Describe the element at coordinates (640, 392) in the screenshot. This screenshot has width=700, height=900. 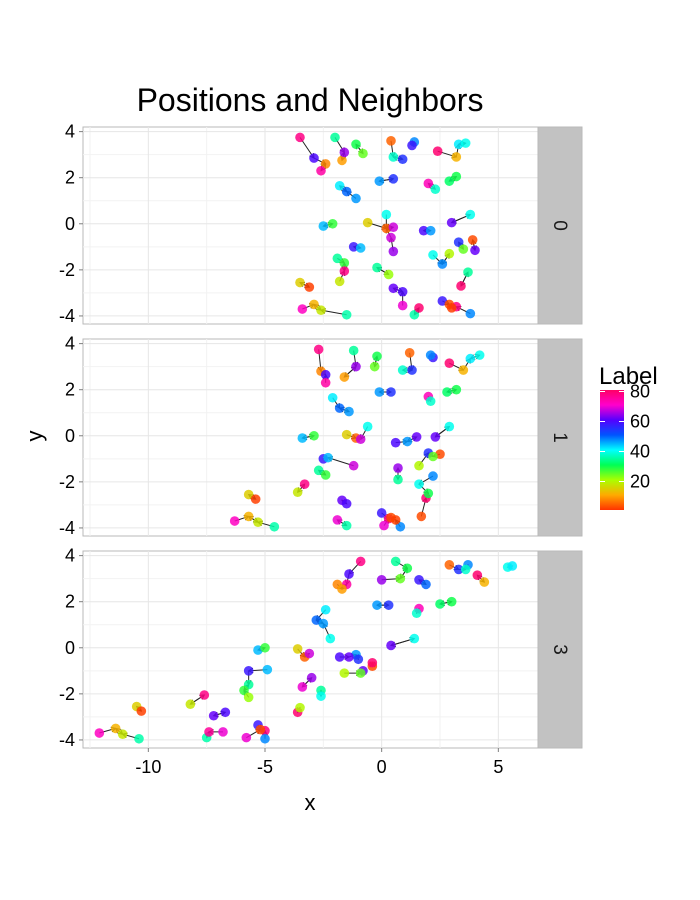
I see `legend-tick-label: 80` at that location.